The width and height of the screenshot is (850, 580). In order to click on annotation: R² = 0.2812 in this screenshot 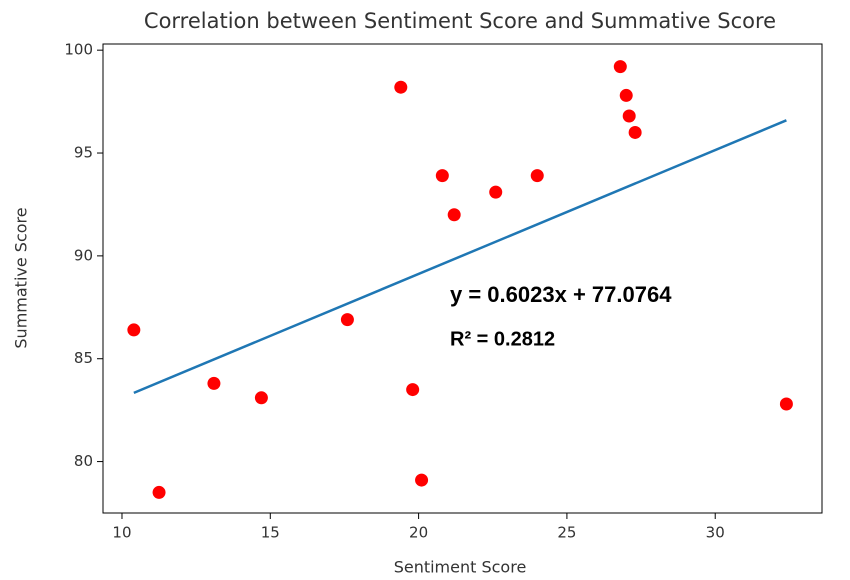, I will do `click(502, 339)`.